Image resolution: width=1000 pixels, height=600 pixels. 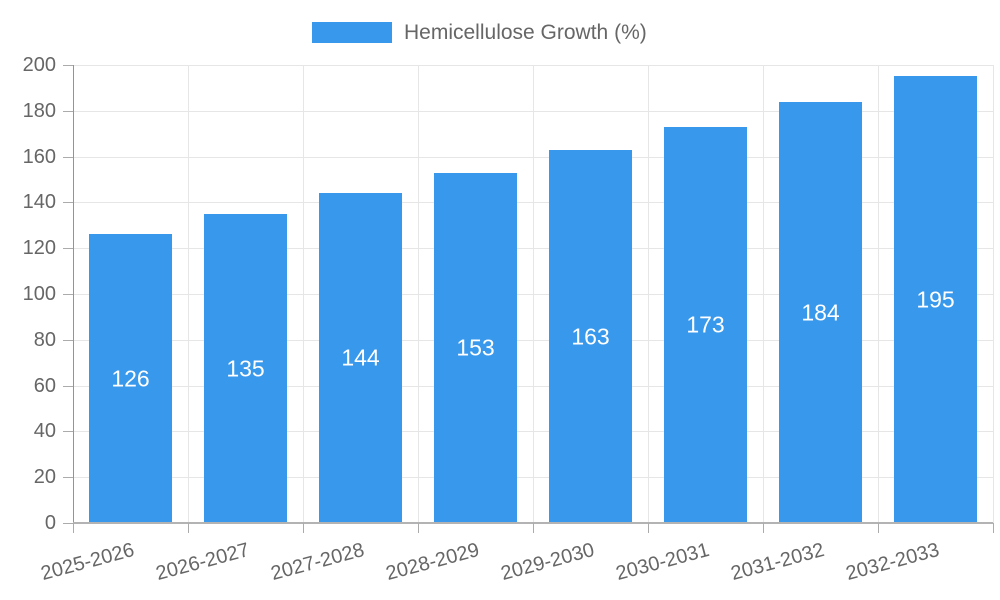 I want to click on legend-label: Hemicellulose Growth (%), so click(x=525, y=32).